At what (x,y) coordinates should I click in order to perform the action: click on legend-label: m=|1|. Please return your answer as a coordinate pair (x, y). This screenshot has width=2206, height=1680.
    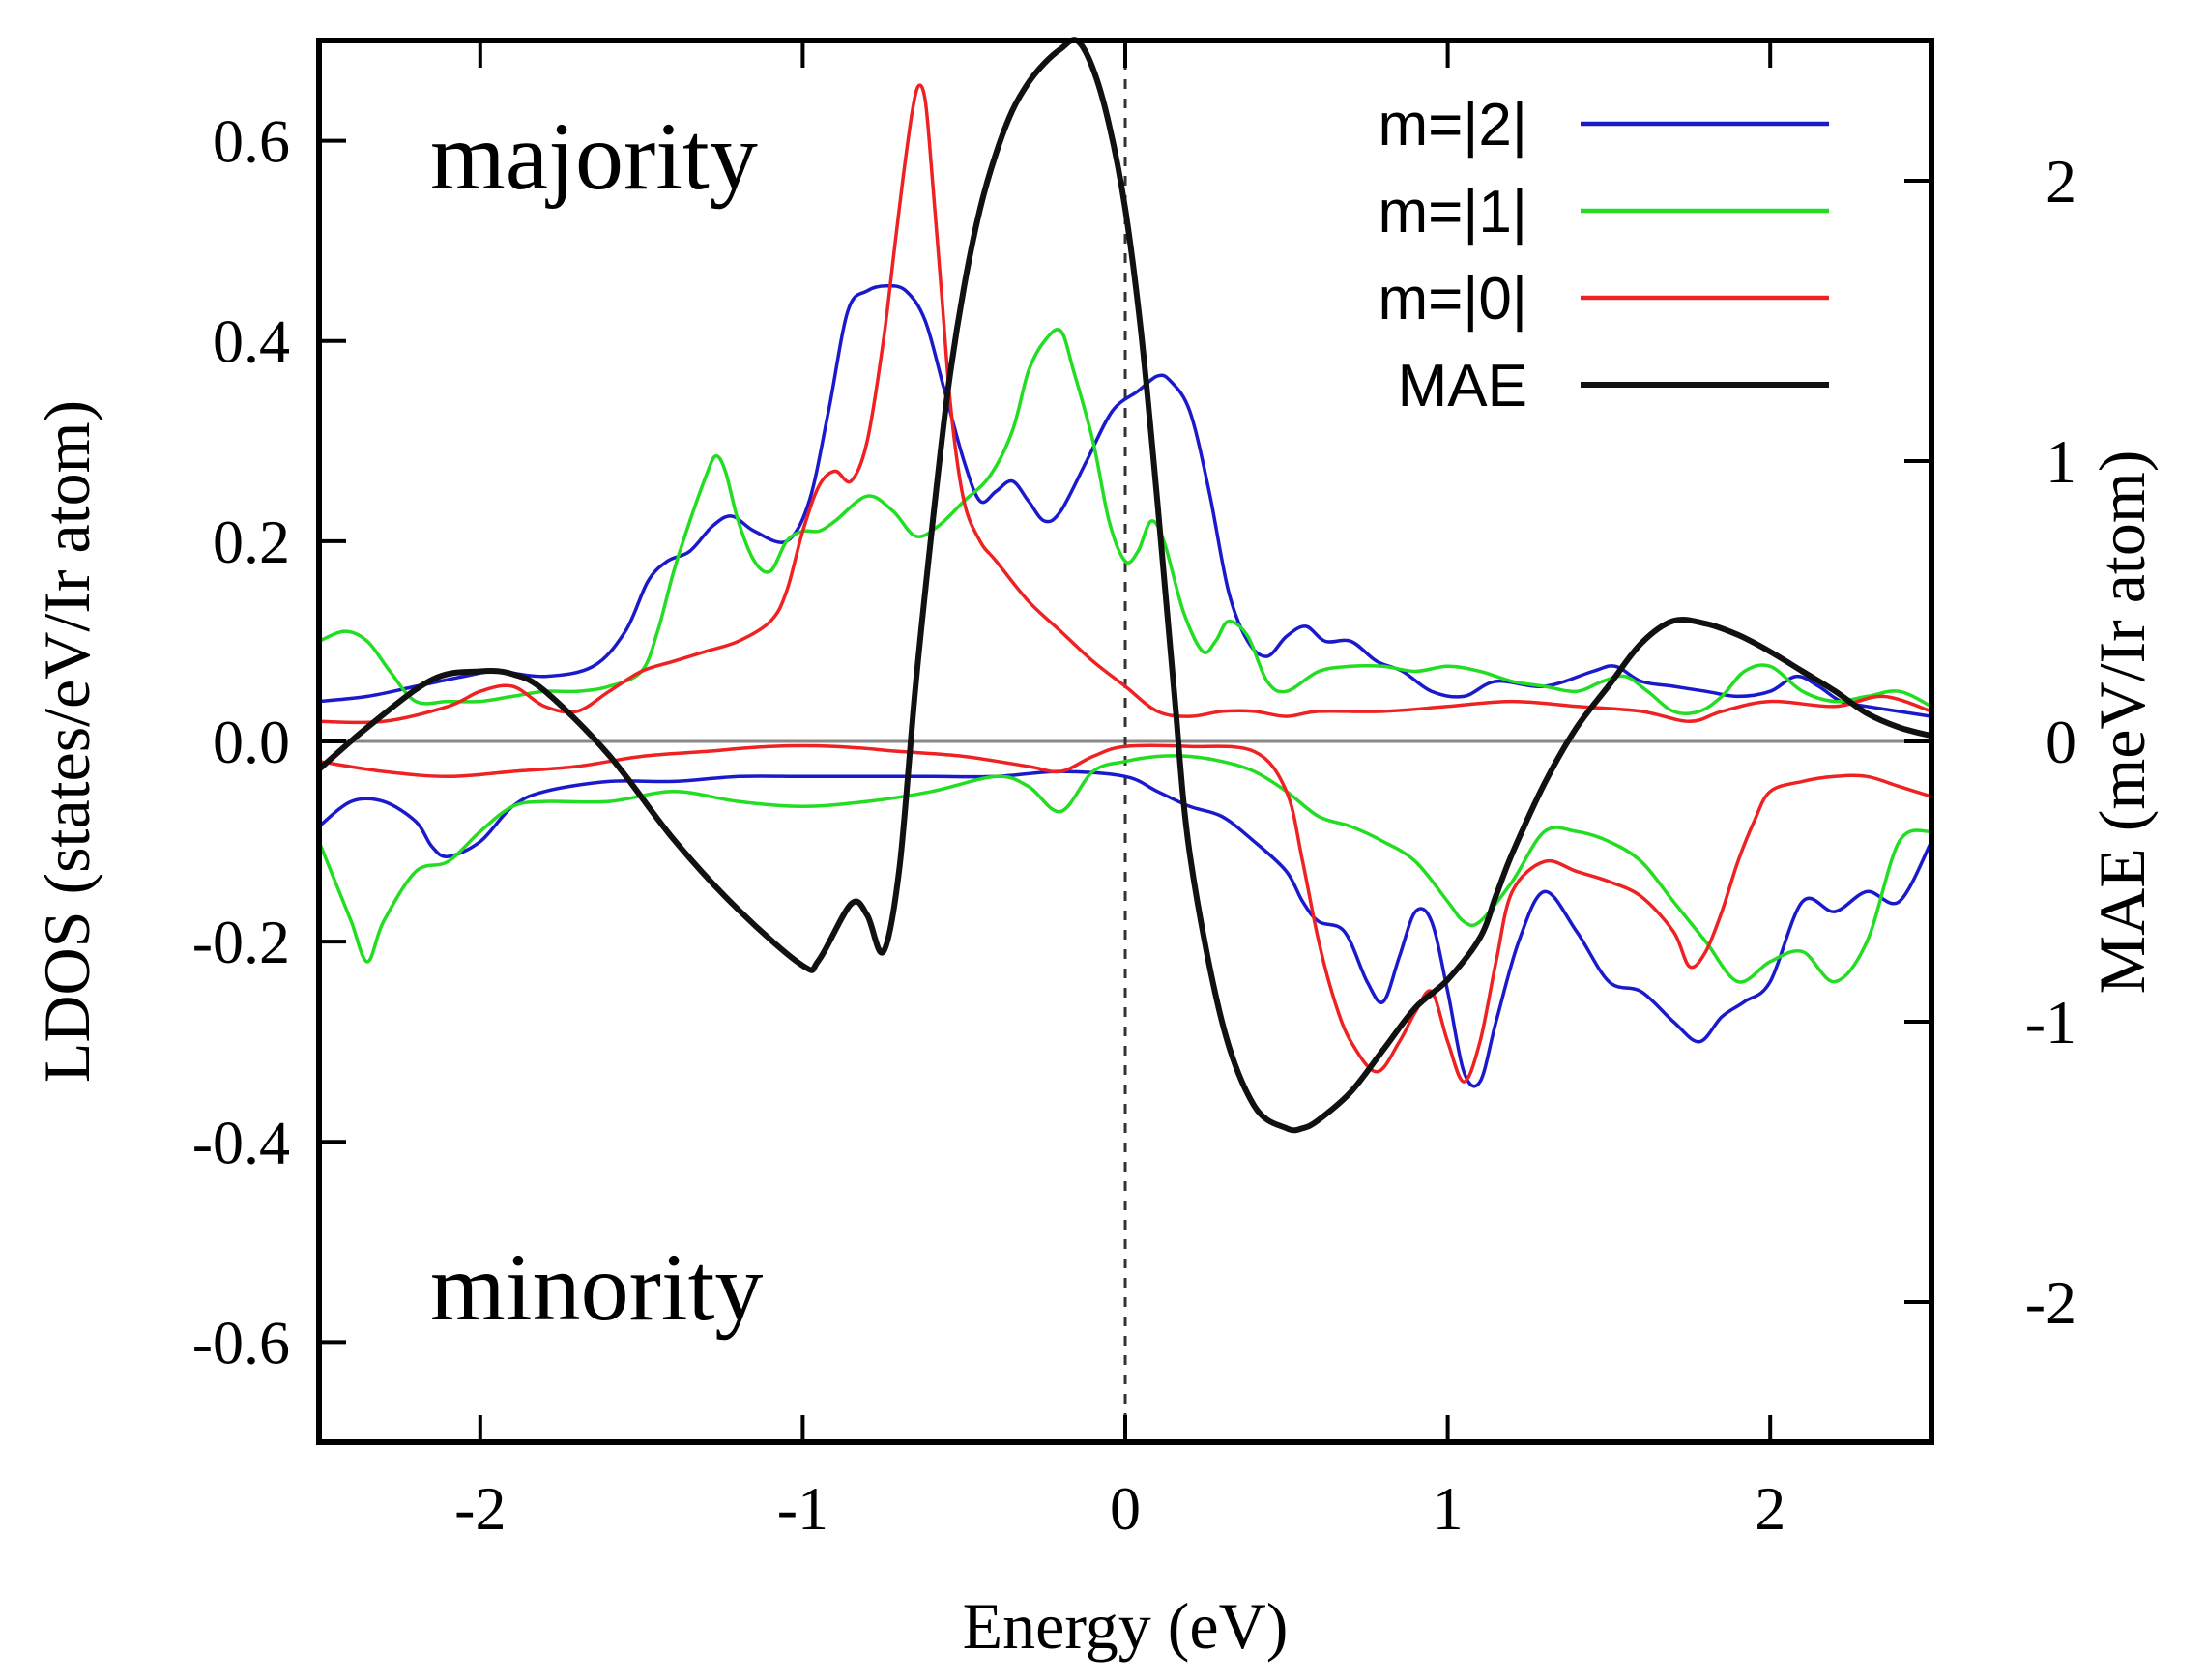
    Looking at the image, I should click on (1452, 213).